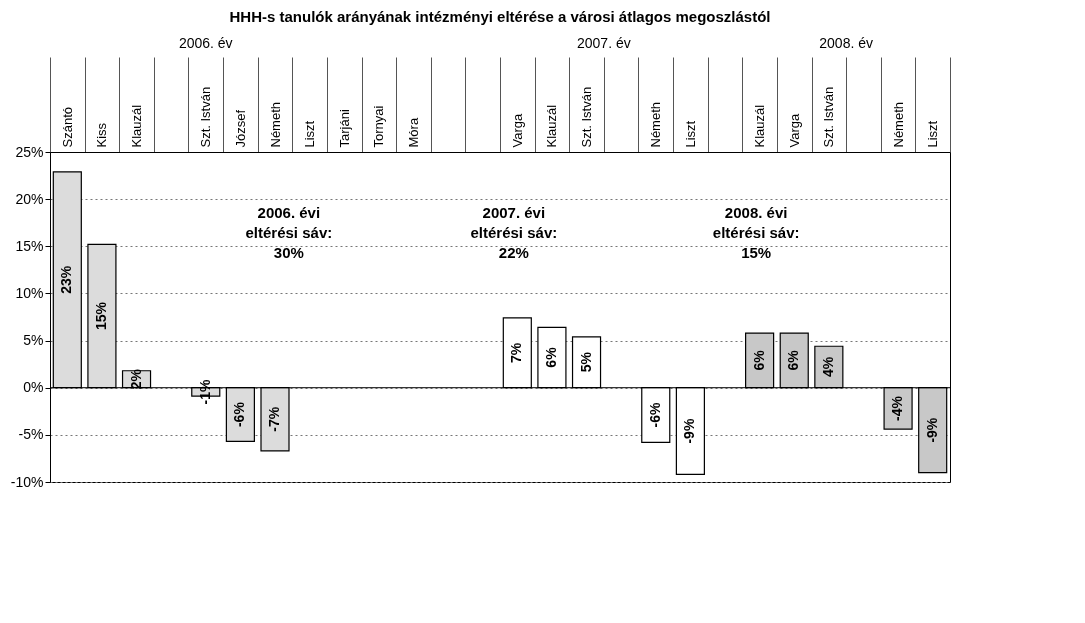 Image resolution: width=1085 pixels, height=623 pixels. Describe the element at coordinates (66, 279) in the screenshot. I see `data-label: 23%` at that location.